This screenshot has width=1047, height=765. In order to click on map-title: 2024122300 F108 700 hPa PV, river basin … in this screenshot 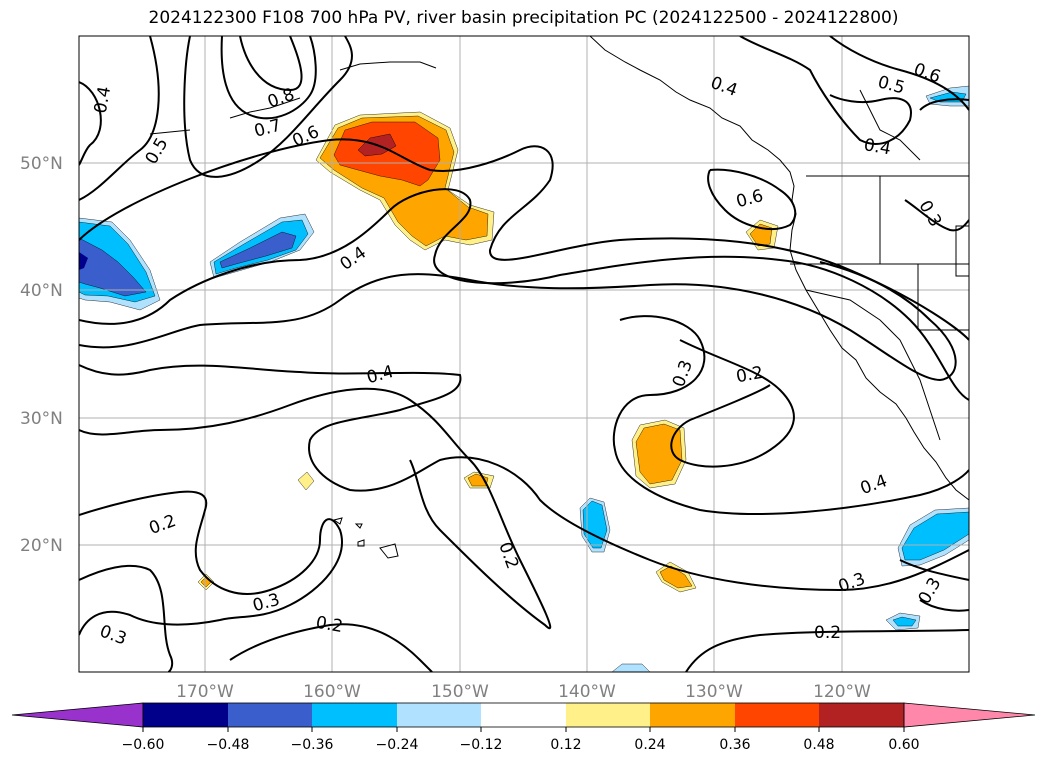, I will do `click(523, 18)`.